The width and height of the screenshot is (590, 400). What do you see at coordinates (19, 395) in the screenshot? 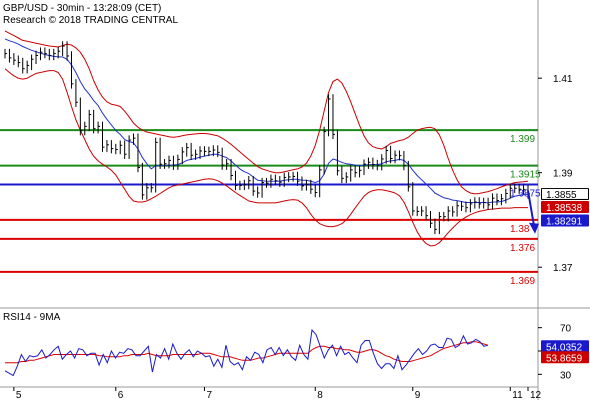
I see `time-axis-label: 5` at bounding box center [19, 395].